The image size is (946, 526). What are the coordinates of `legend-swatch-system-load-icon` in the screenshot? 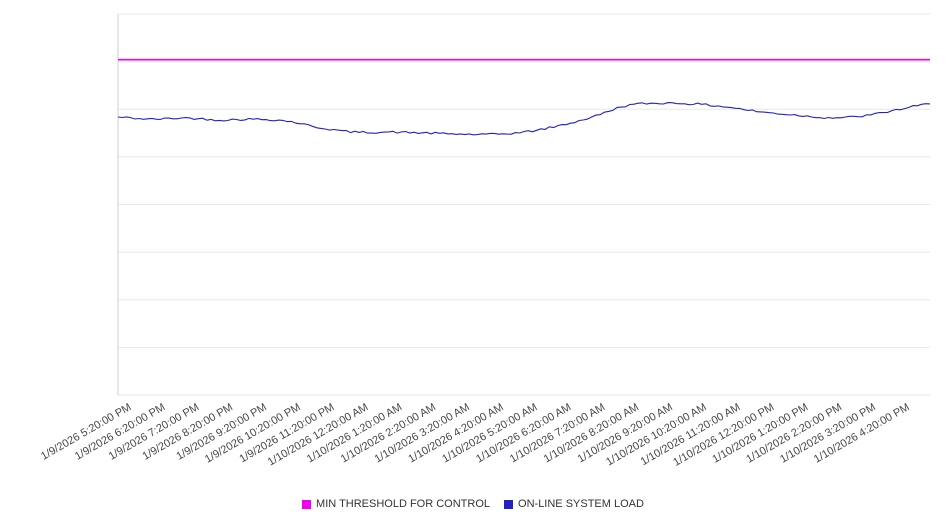 It's located at (509, 504).